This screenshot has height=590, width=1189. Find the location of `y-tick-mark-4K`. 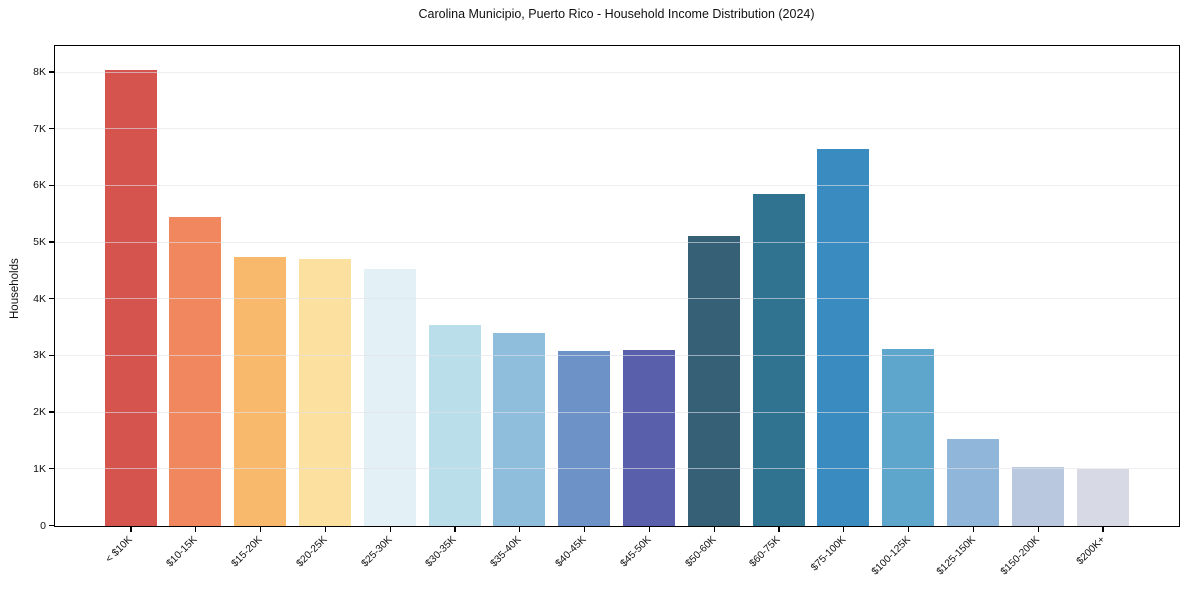

y-tick-mark-4K is located at coordinates (51, 299).